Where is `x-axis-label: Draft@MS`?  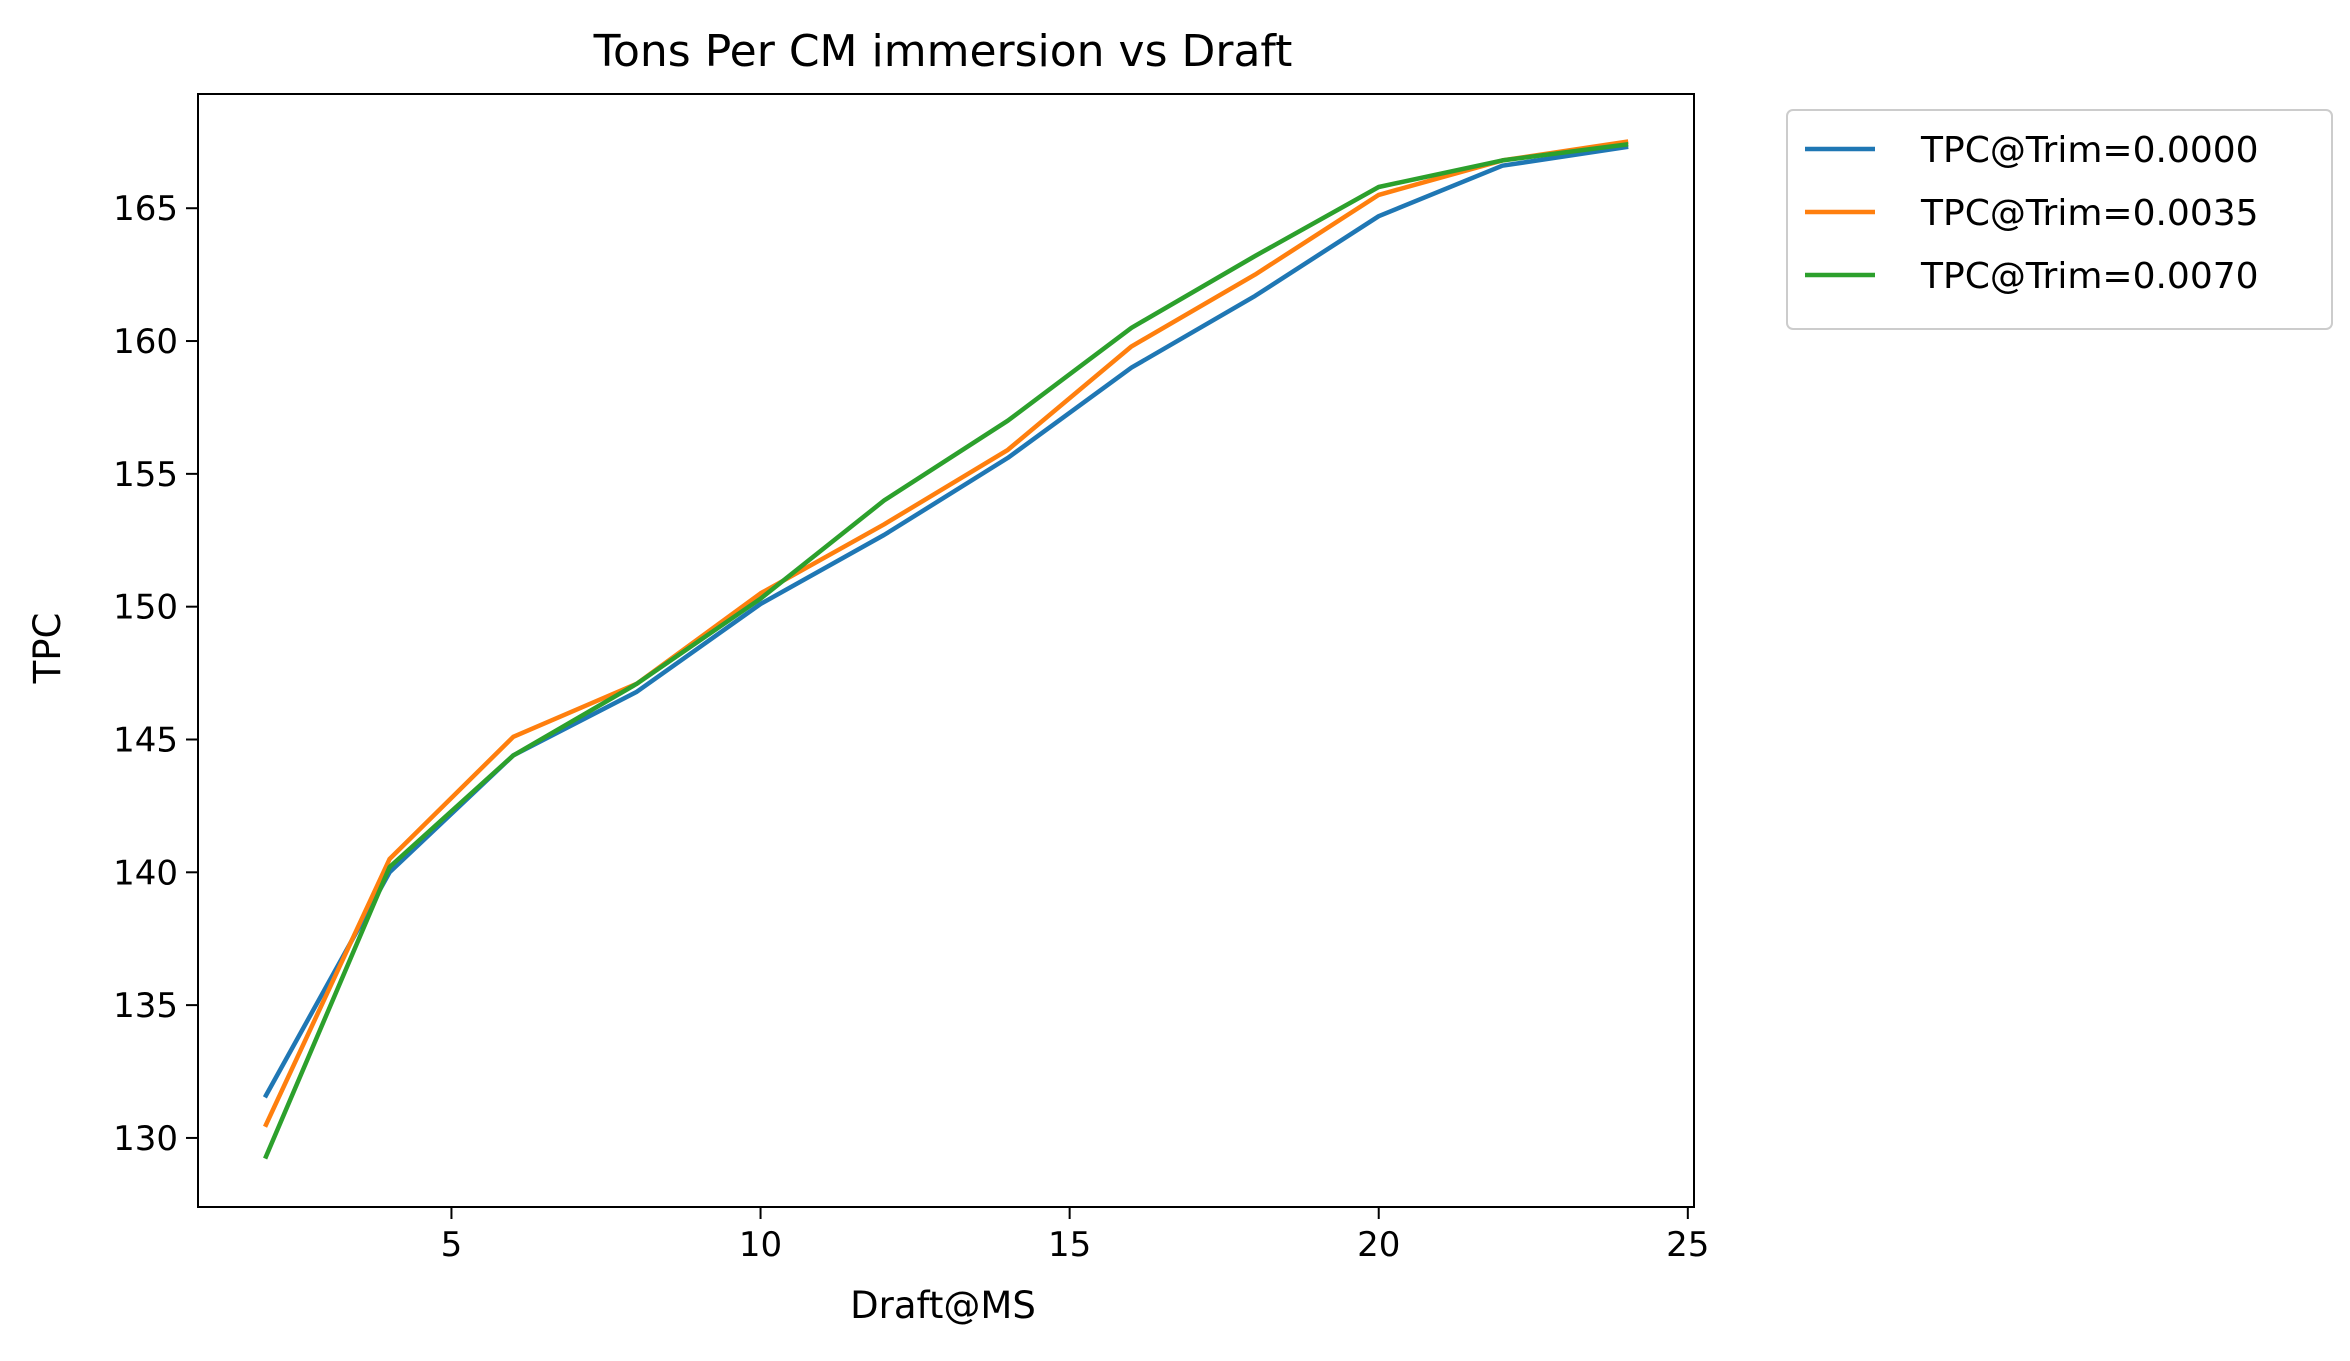 x-axis-label: Draft@MS is located at coordinates (943, 1305).